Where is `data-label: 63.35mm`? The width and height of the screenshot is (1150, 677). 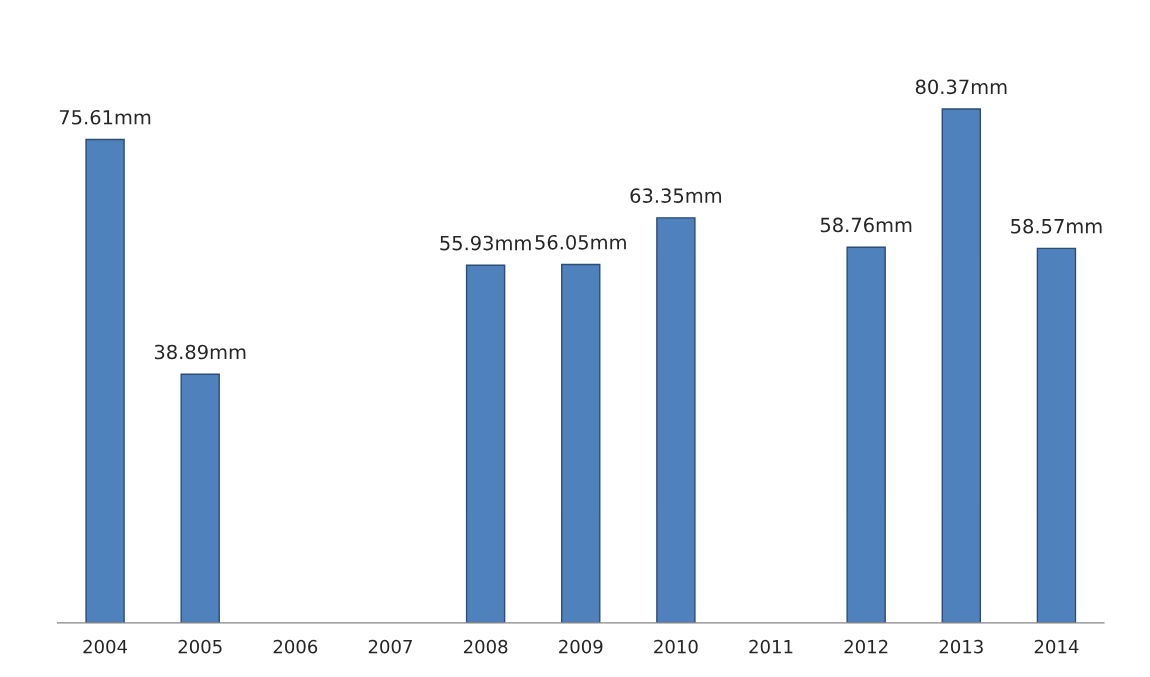 data-label: 63.35mm is located at coordinates (676, 195).